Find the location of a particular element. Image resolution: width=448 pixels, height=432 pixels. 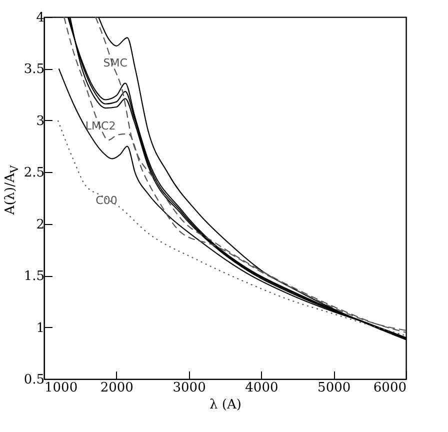

x-tick-label: 3000 is located at coordinates (189, 388).